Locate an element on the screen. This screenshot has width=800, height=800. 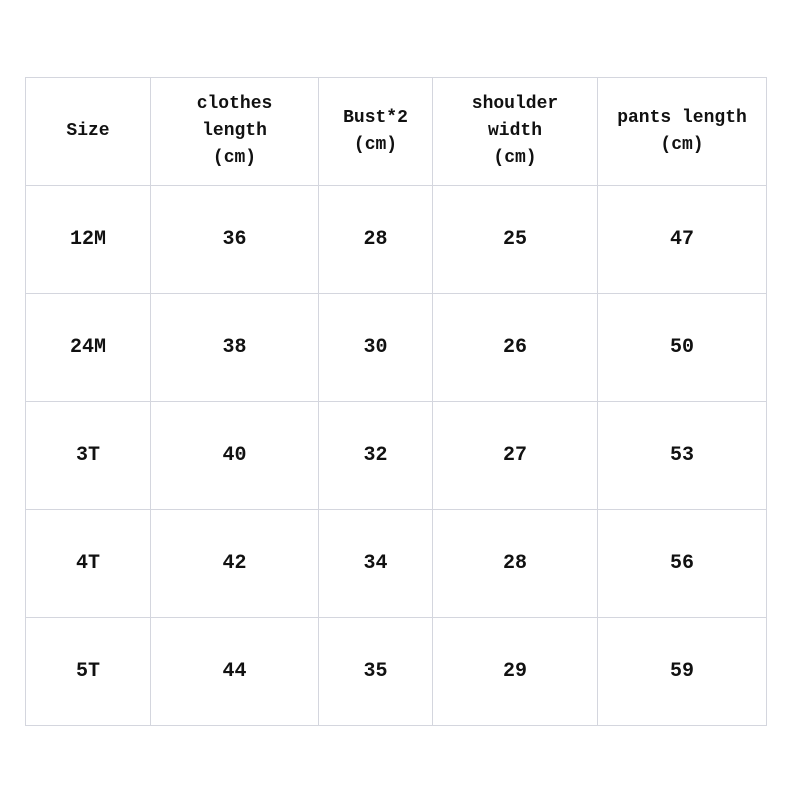
cell-clothes-length: 44 is located at coordinates (234, 671).